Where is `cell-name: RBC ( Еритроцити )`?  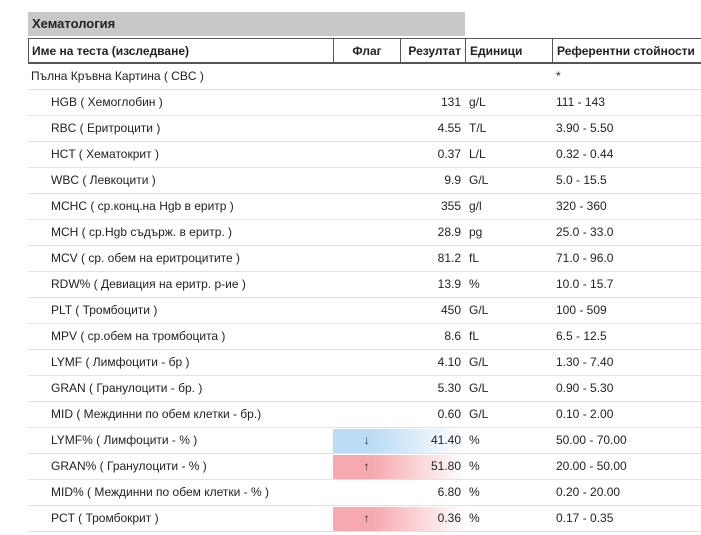
cell-name: RBC ( Еритроцити ) is located at coordinates (106, 128).